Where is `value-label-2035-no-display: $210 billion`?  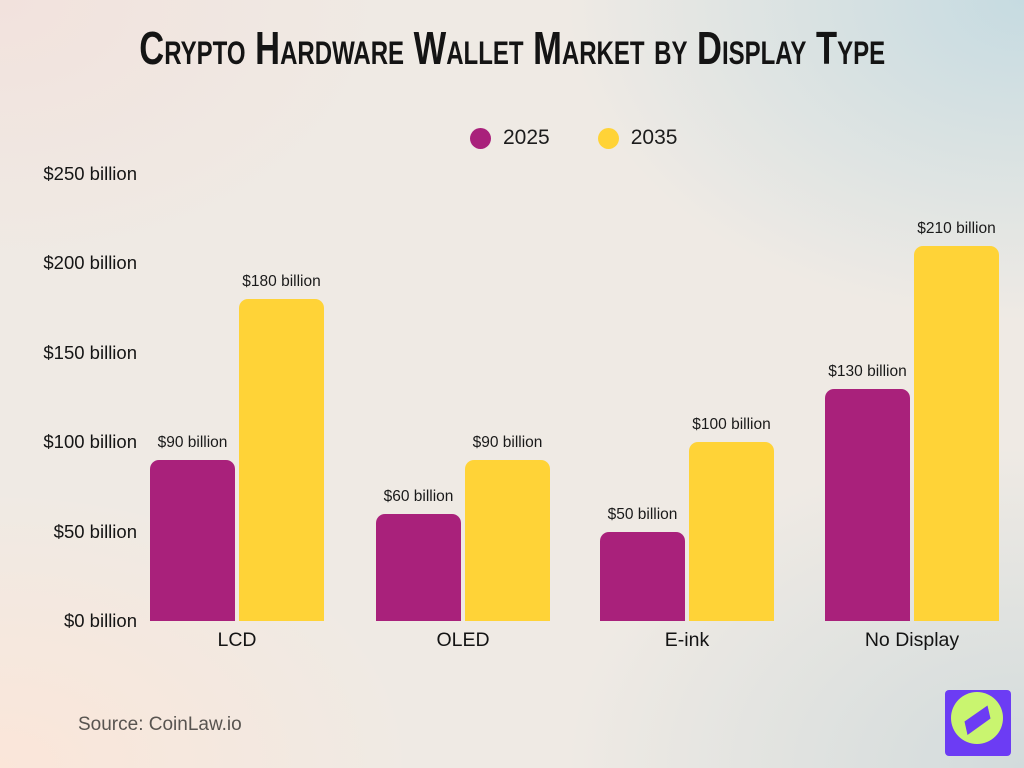
value-label-2035-no-display: $210 billion is located at coordinates (956, 228).